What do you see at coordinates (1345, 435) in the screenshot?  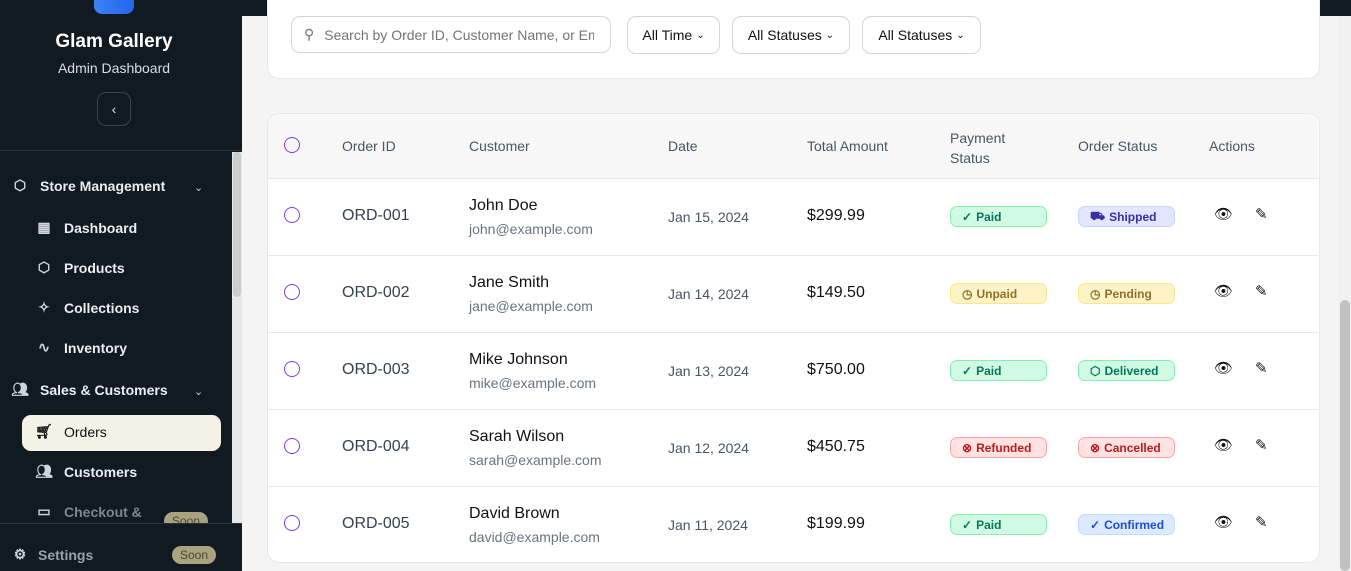 I see `page-scrollbar-thumb` at bounding box center [1345, 435].